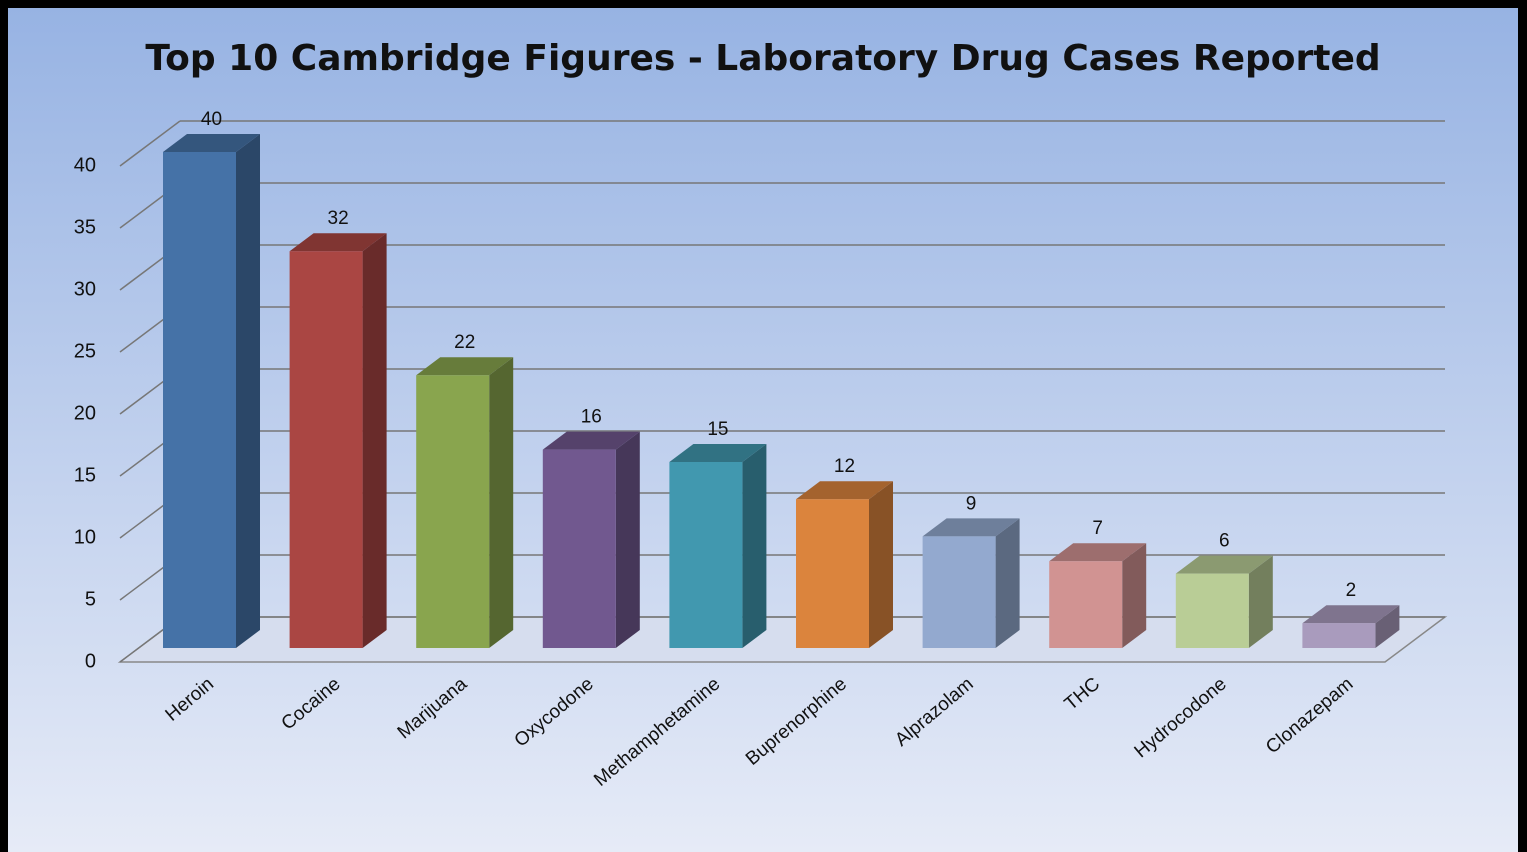  Describe the element at coordinates (211, 119) in the screenshot. I see `value-label: 40` at that location.